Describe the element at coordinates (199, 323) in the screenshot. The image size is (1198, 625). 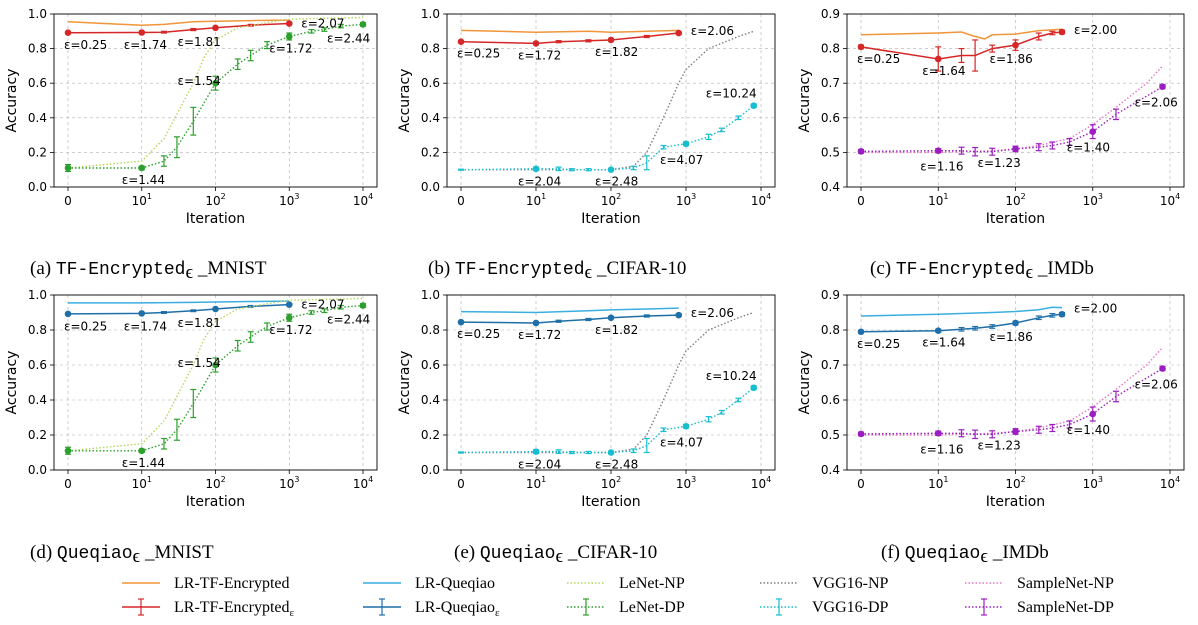
I see `epsilon-annotation: ε=1.81` at that location.